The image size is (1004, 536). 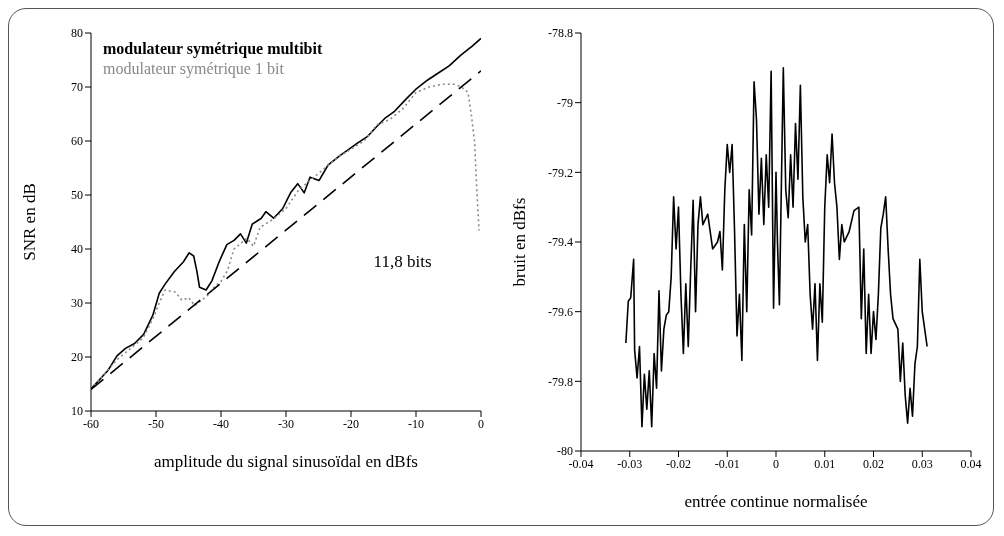 I want to click on y-tick-label: 50, so click(x=77, y=195).